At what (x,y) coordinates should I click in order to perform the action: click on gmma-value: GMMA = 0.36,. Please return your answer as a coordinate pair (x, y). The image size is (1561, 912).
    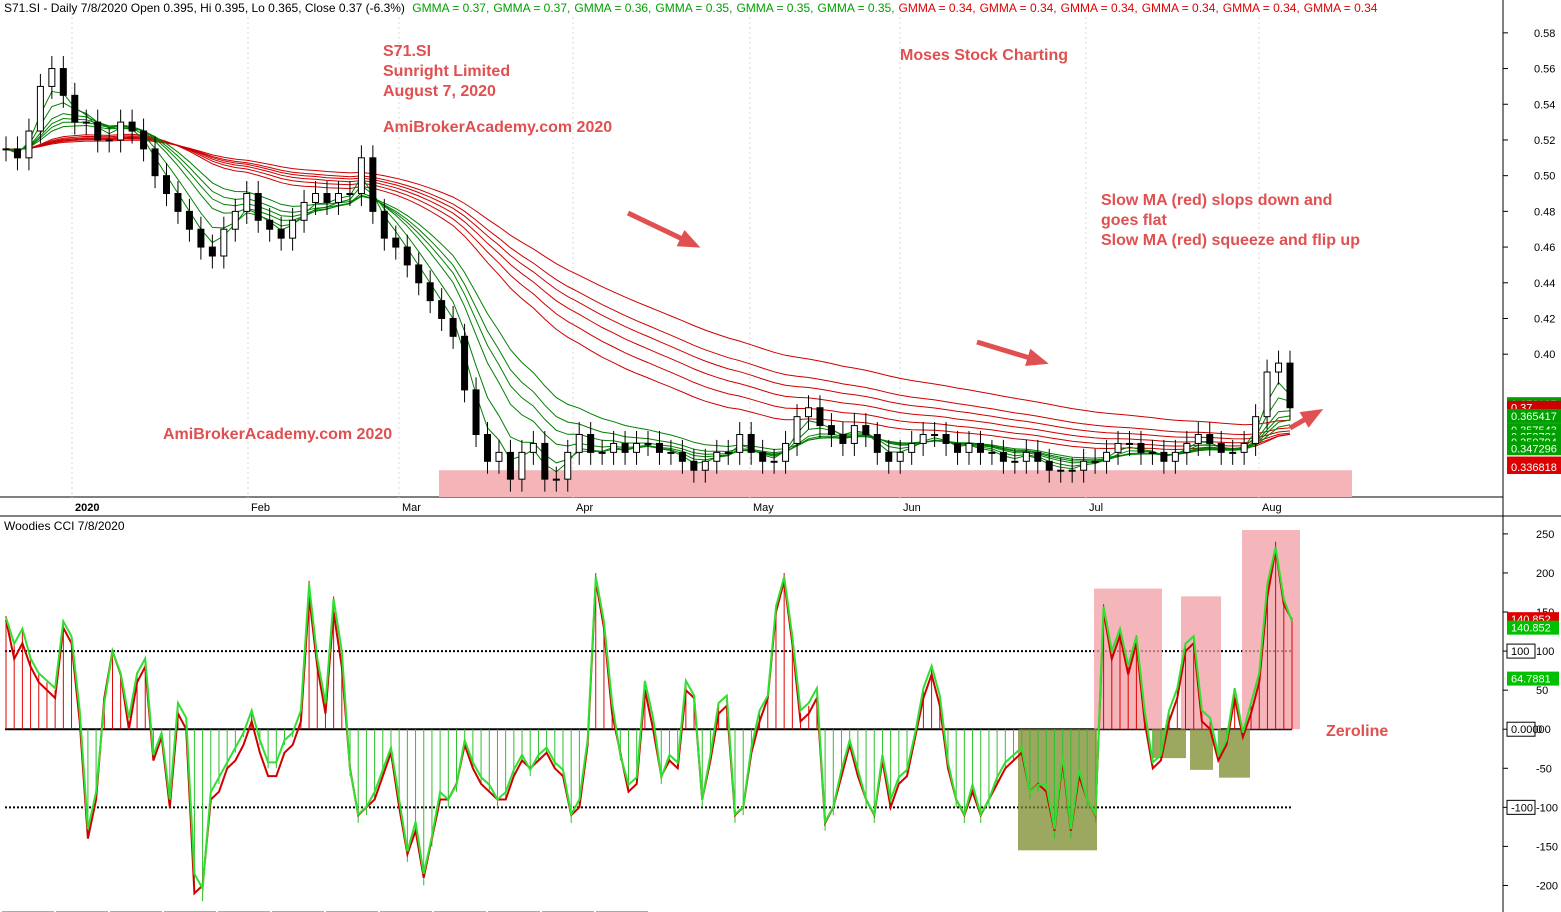
    Looking at the image, I should click on (613, 8).